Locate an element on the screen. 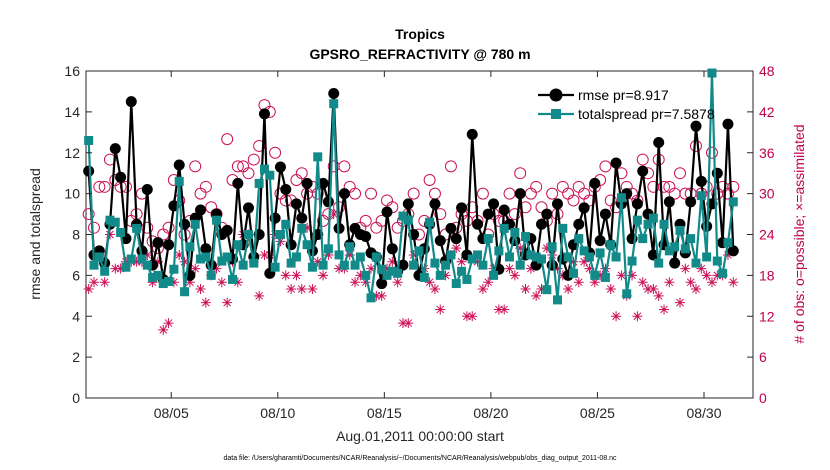 The width and height of the screenshot is (830, 470). legend-spread-label: totalspread pr=7.5878 is located at coordinates (646, 114).